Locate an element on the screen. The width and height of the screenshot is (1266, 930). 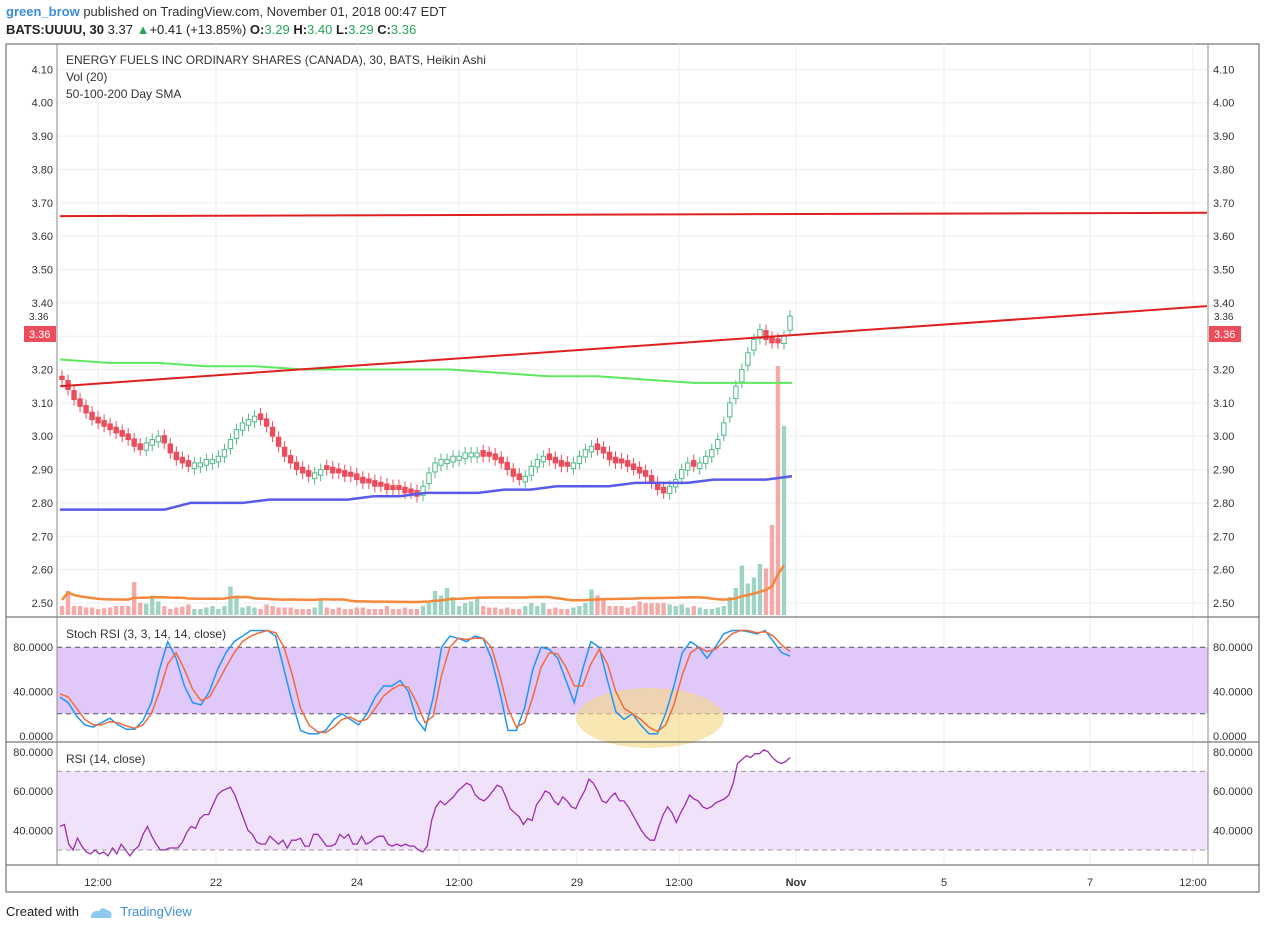
y-tick-label-left: 4.10 is located at coordinates (42, 70).